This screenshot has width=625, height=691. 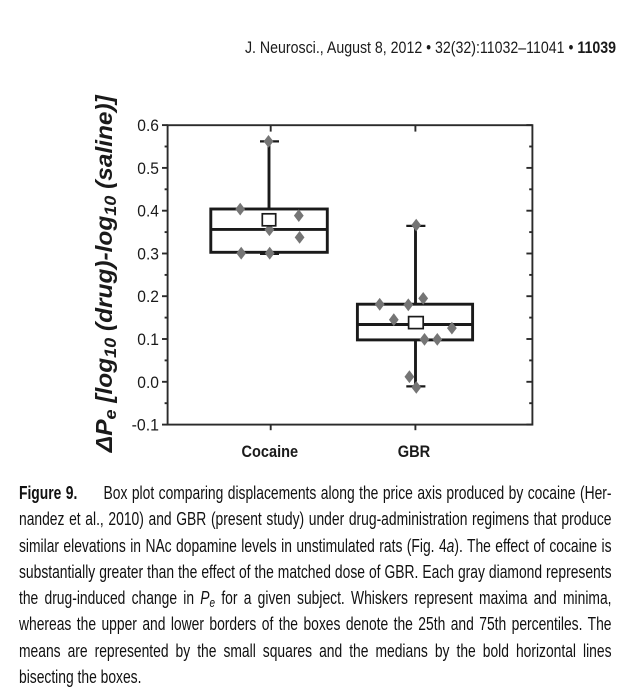 What do you see at coordinates (148, 296) in the screenshot?
I see `svg-text: 0.2` at bounding box center [148, 296].